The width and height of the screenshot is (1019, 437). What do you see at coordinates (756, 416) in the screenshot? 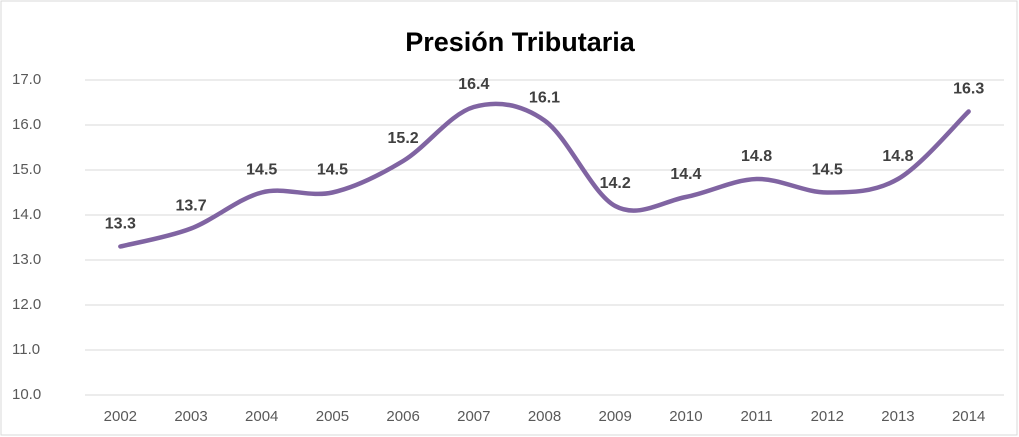
I see `x-tick-label: 2011` at bounding box center [756, 416].